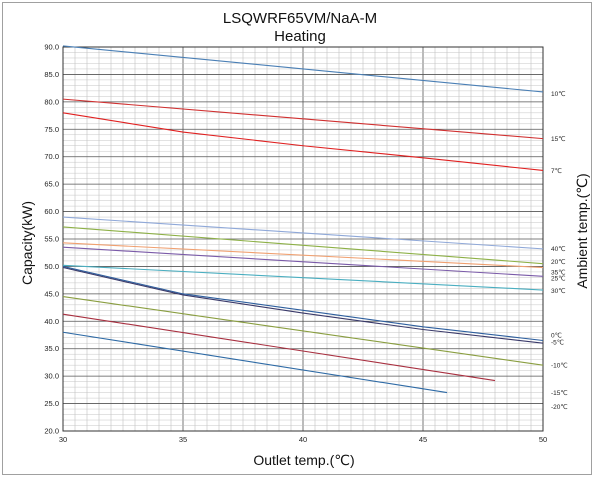 This screenshot has height=479, width=596. Describe the element at coordinates (27, 243) in the screenshot. I see `y-axis-label: Capacity(kW)` at that location.